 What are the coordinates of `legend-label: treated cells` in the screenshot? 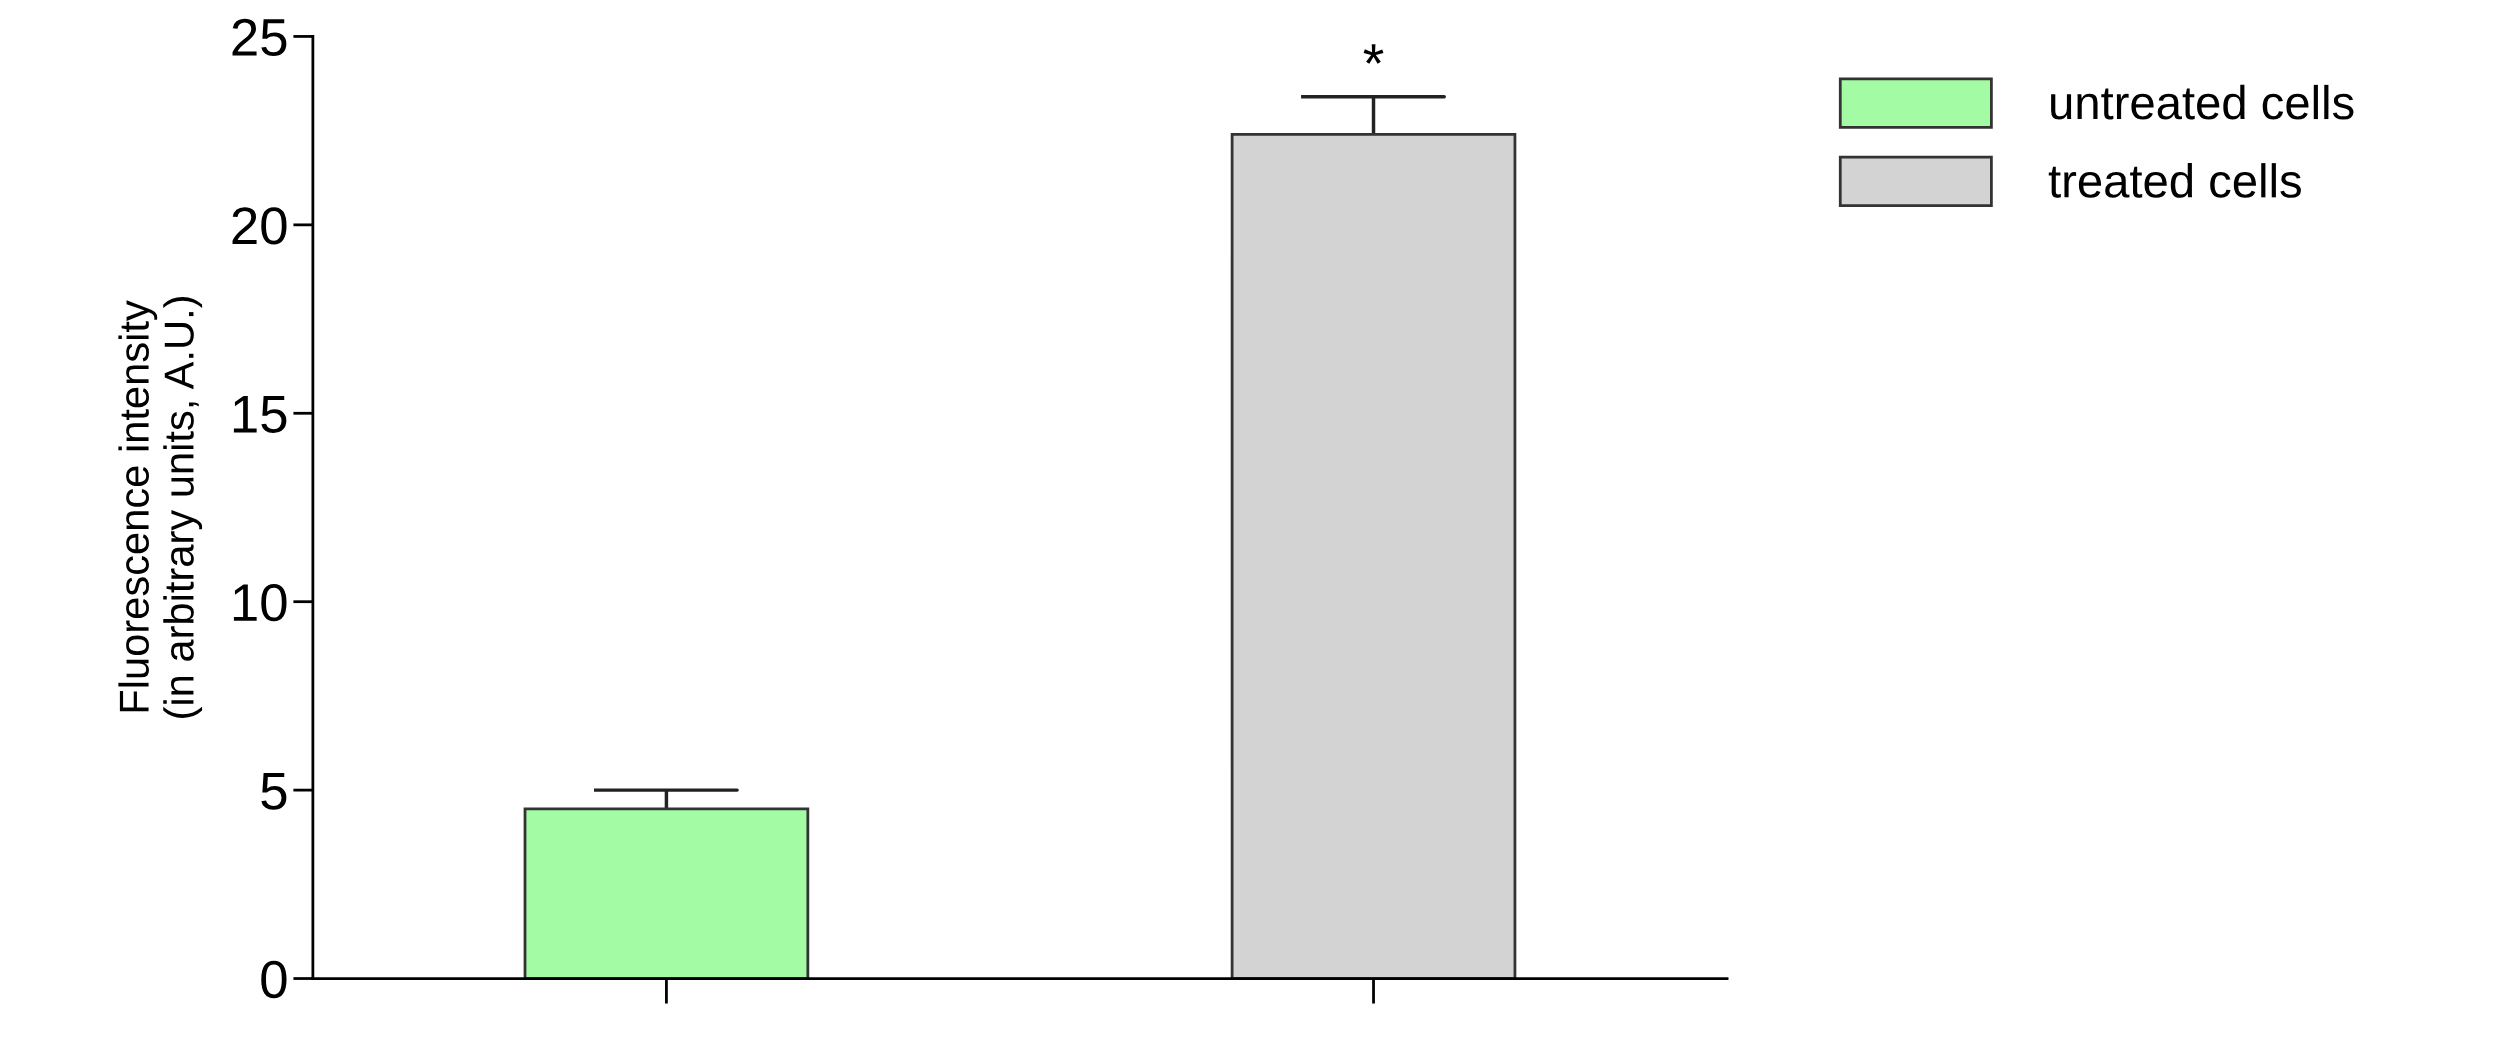 It's located at (2174, 180).